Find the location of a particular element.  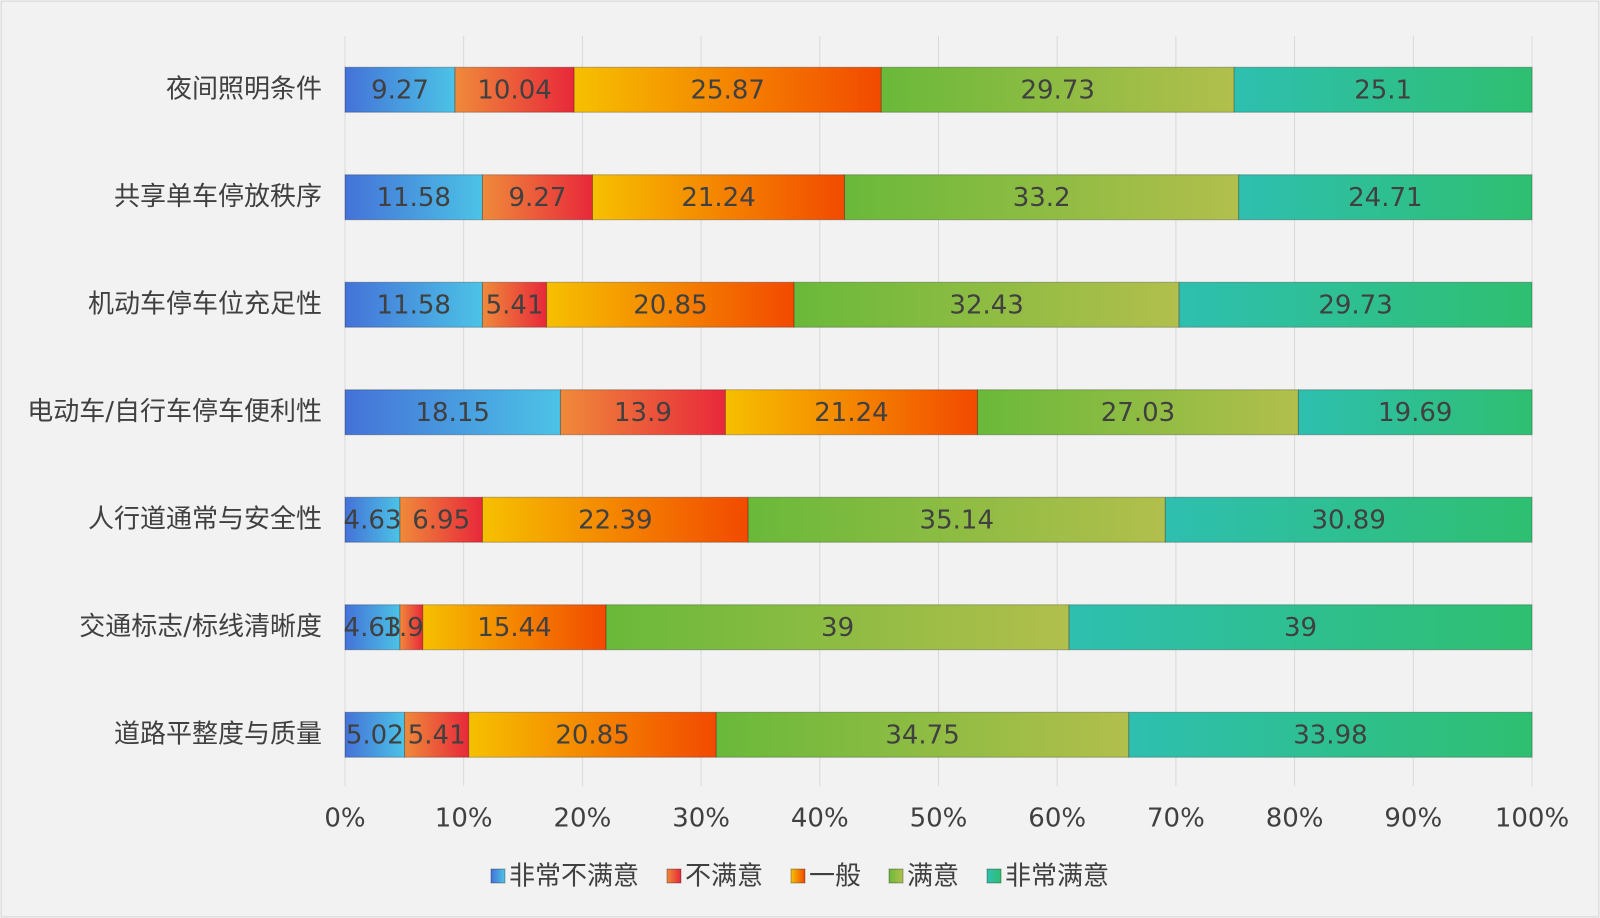

data-label: 13.9 is located at coordinates (643, 413).